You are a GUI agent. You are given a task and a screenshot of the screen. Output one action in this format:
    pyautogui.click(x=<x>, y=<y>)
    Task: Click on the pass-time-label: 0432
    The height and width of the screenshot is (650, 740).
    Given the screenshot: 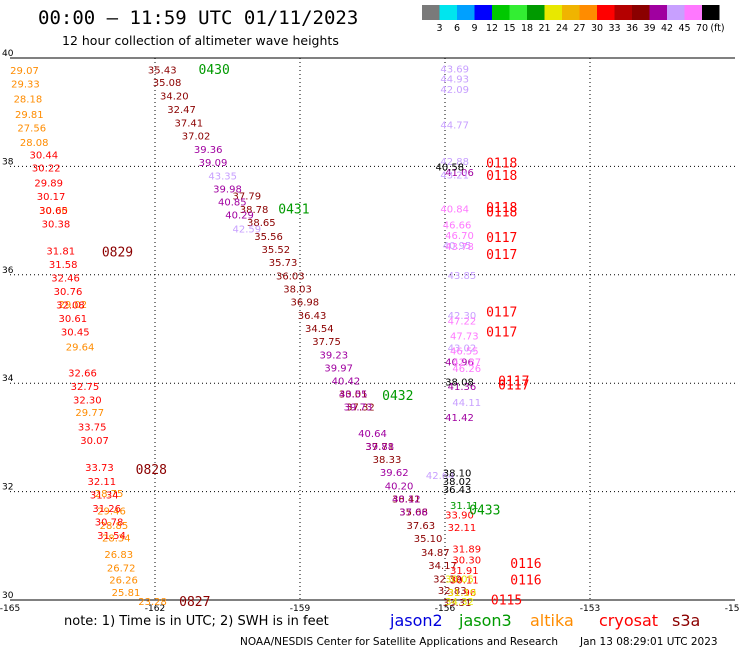 What is the action you would take?
    pyautogui.click(x=397, y=396)
    